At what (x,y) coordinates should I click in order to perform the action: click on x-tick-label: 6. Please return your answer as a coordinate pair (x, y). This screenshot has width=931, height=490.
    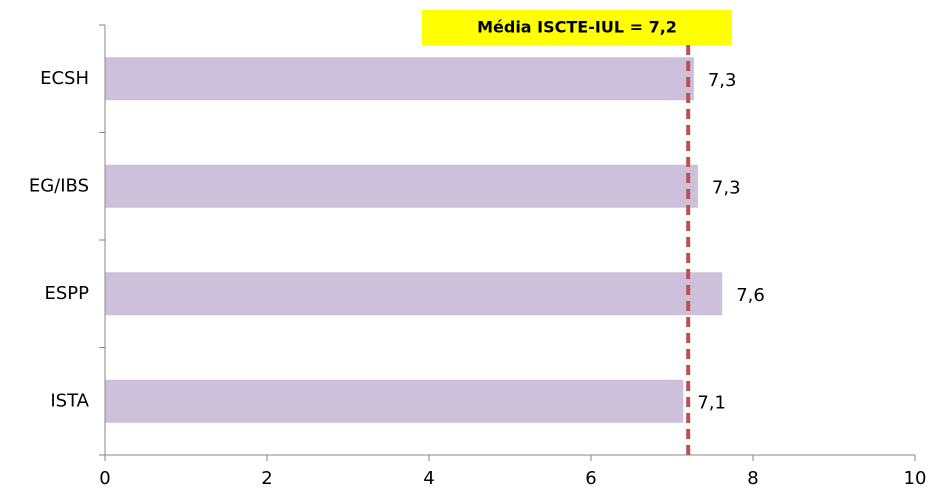
    Looking at the image, I should click on (590, 478).